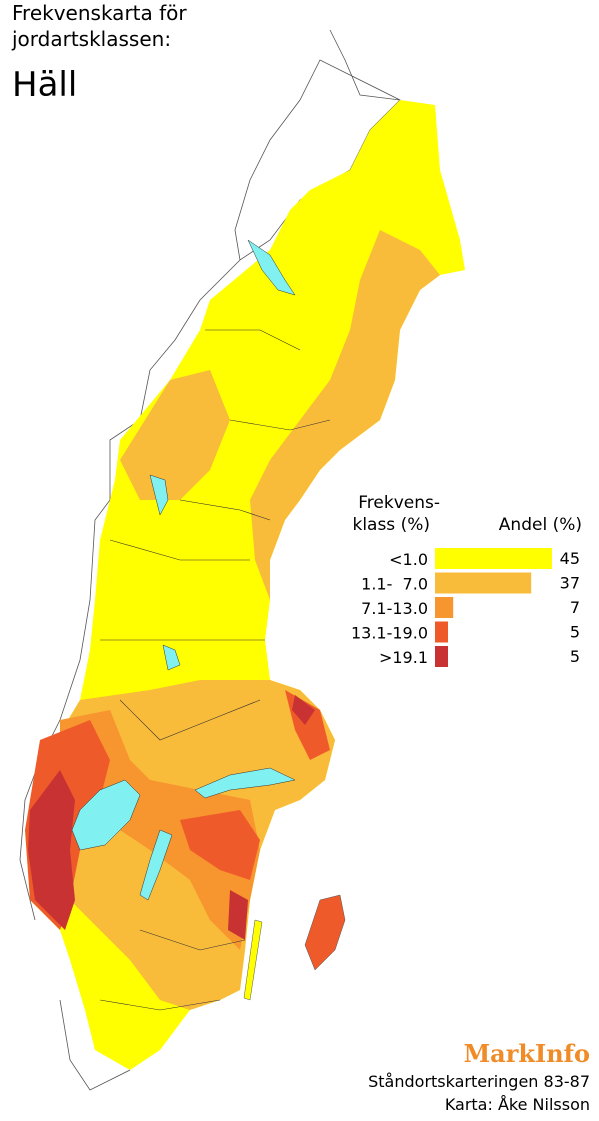 This screenshot has width=599, height=1121. Describe the element at coordinates (99, 13) in the screenshot. I see `title-line: Frekvenskarta för` at that location.